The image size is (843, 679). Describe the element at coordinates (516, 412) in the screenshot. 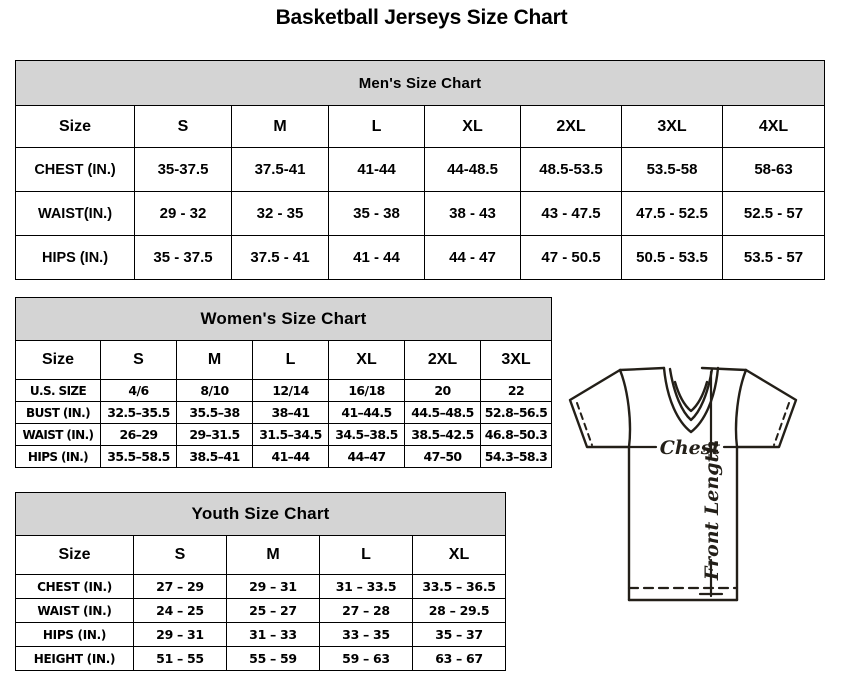

I see `womens-cell: 52.8–56.5` at that location.